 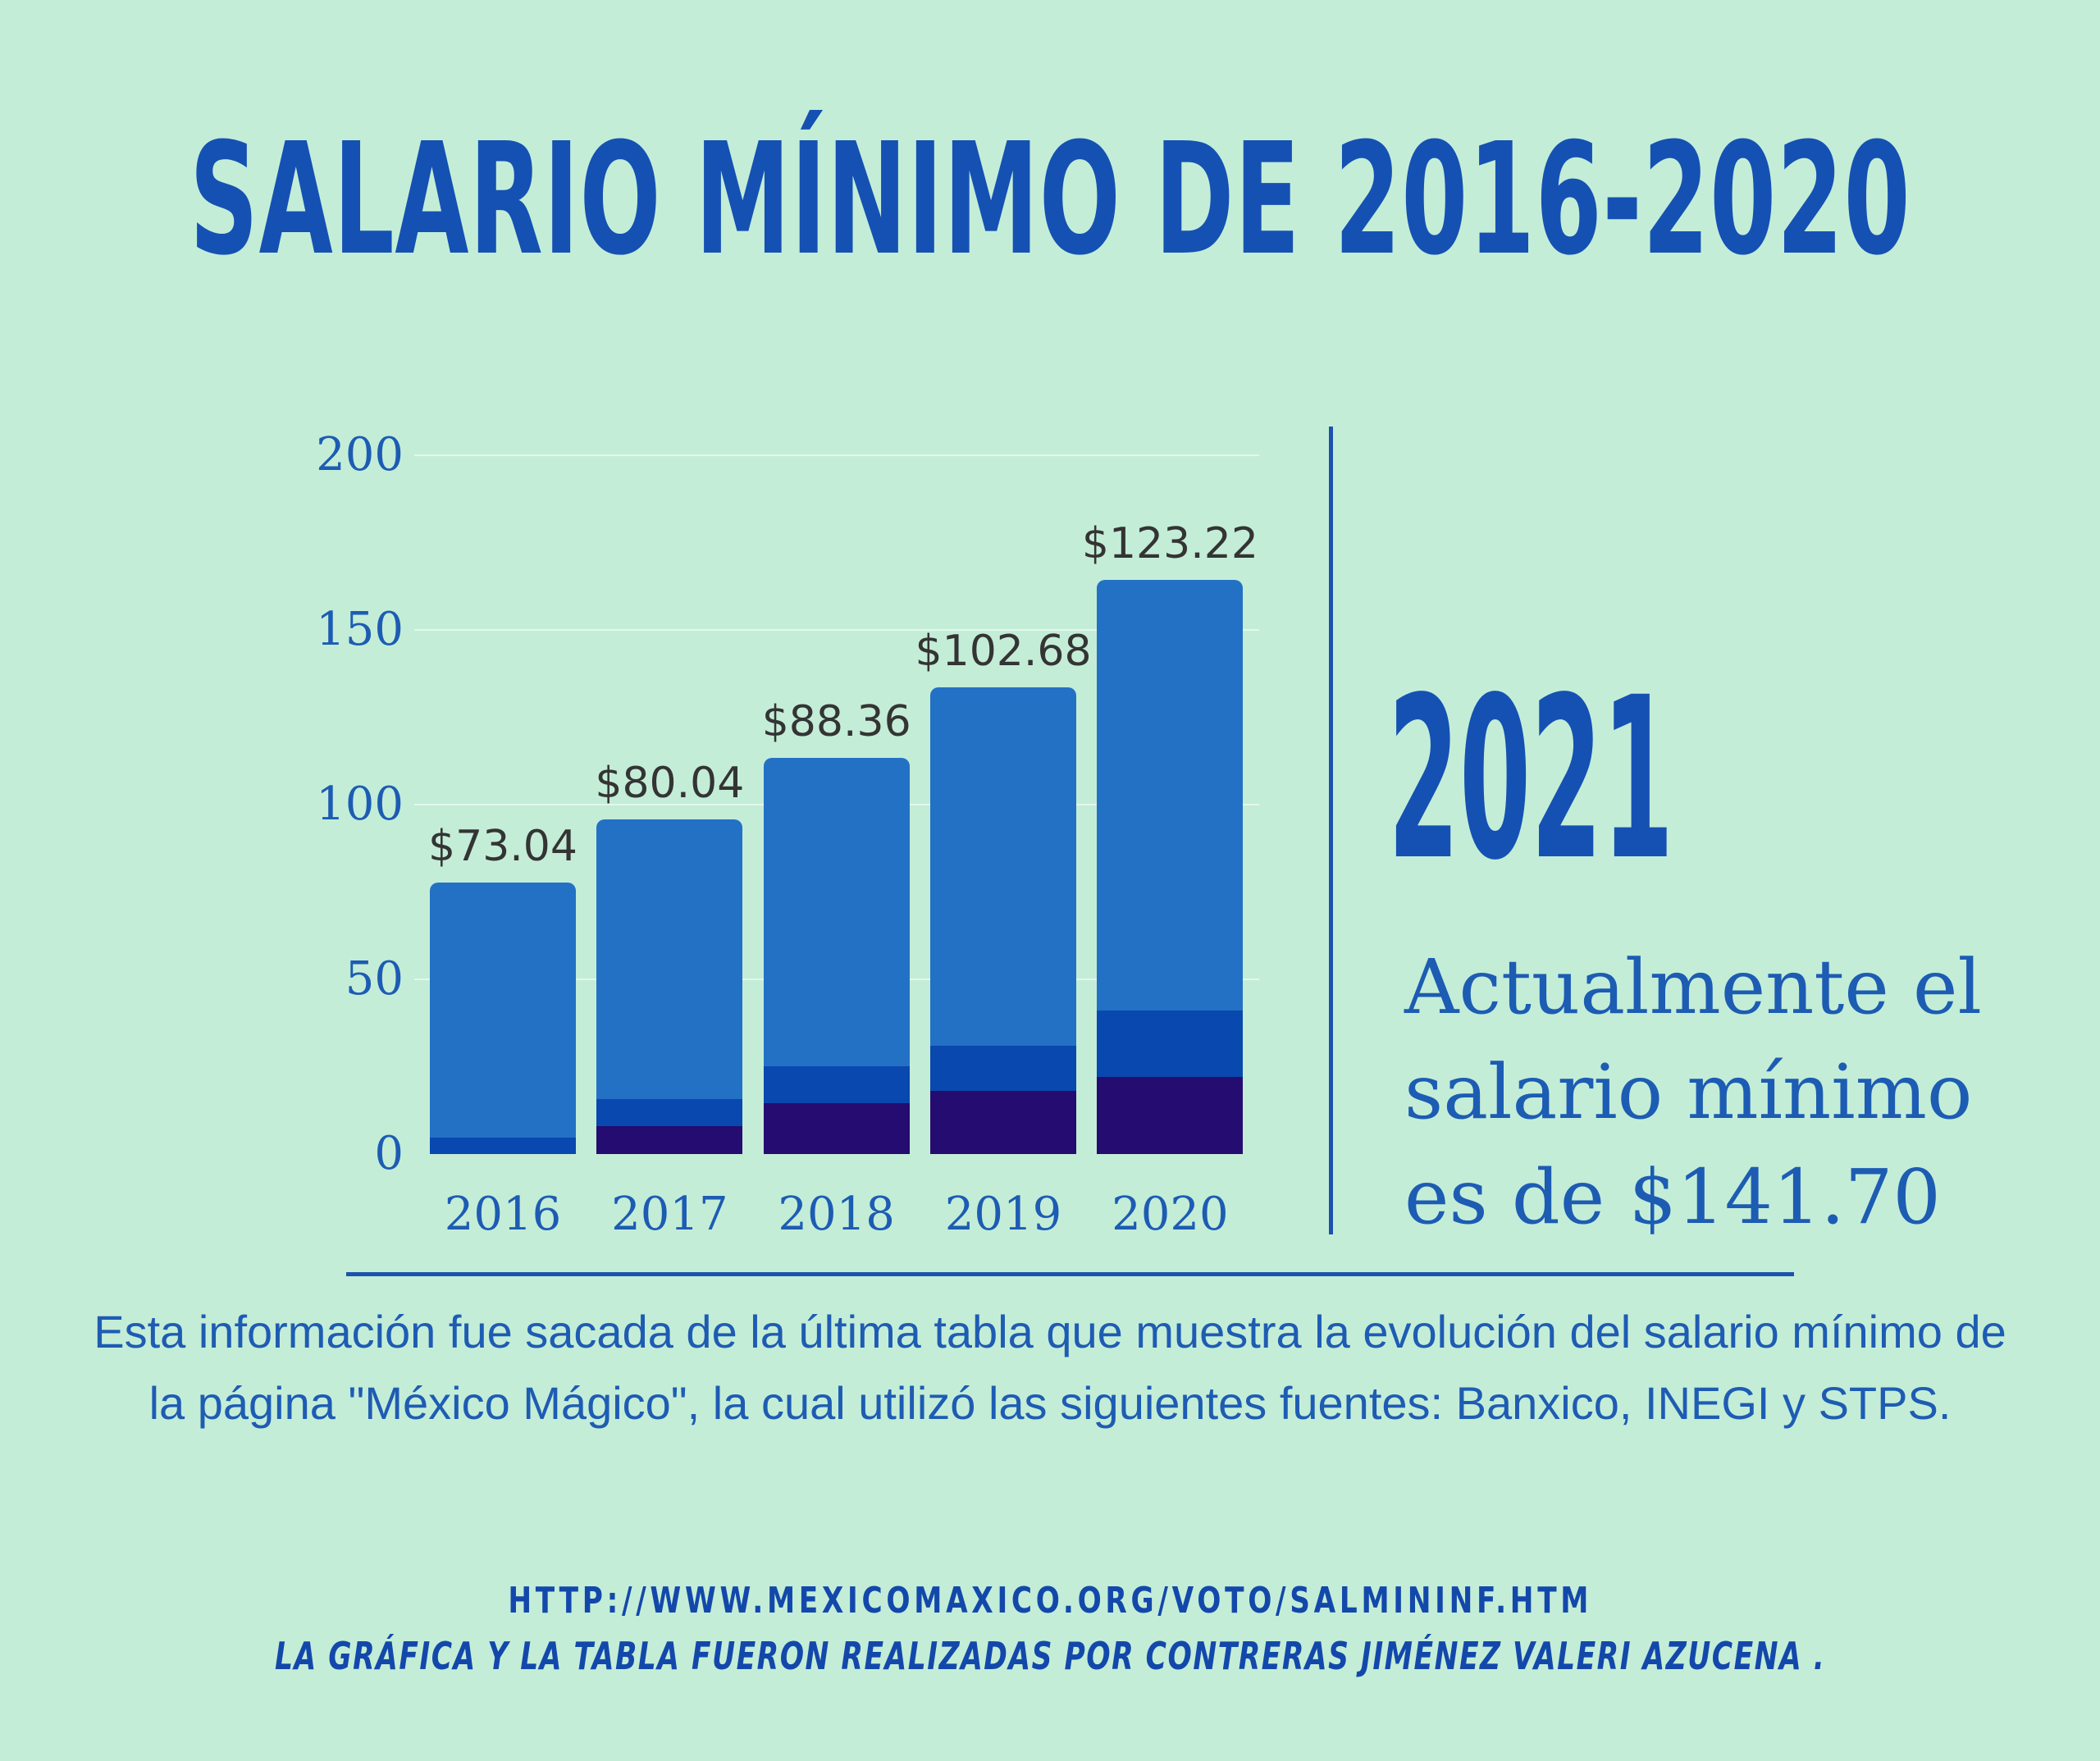 What do you see at coordinates (1673, 1197) in the screenshot?
I see `side-panel-line-3: es de $141.70` at bounding box center [1673, 1197].